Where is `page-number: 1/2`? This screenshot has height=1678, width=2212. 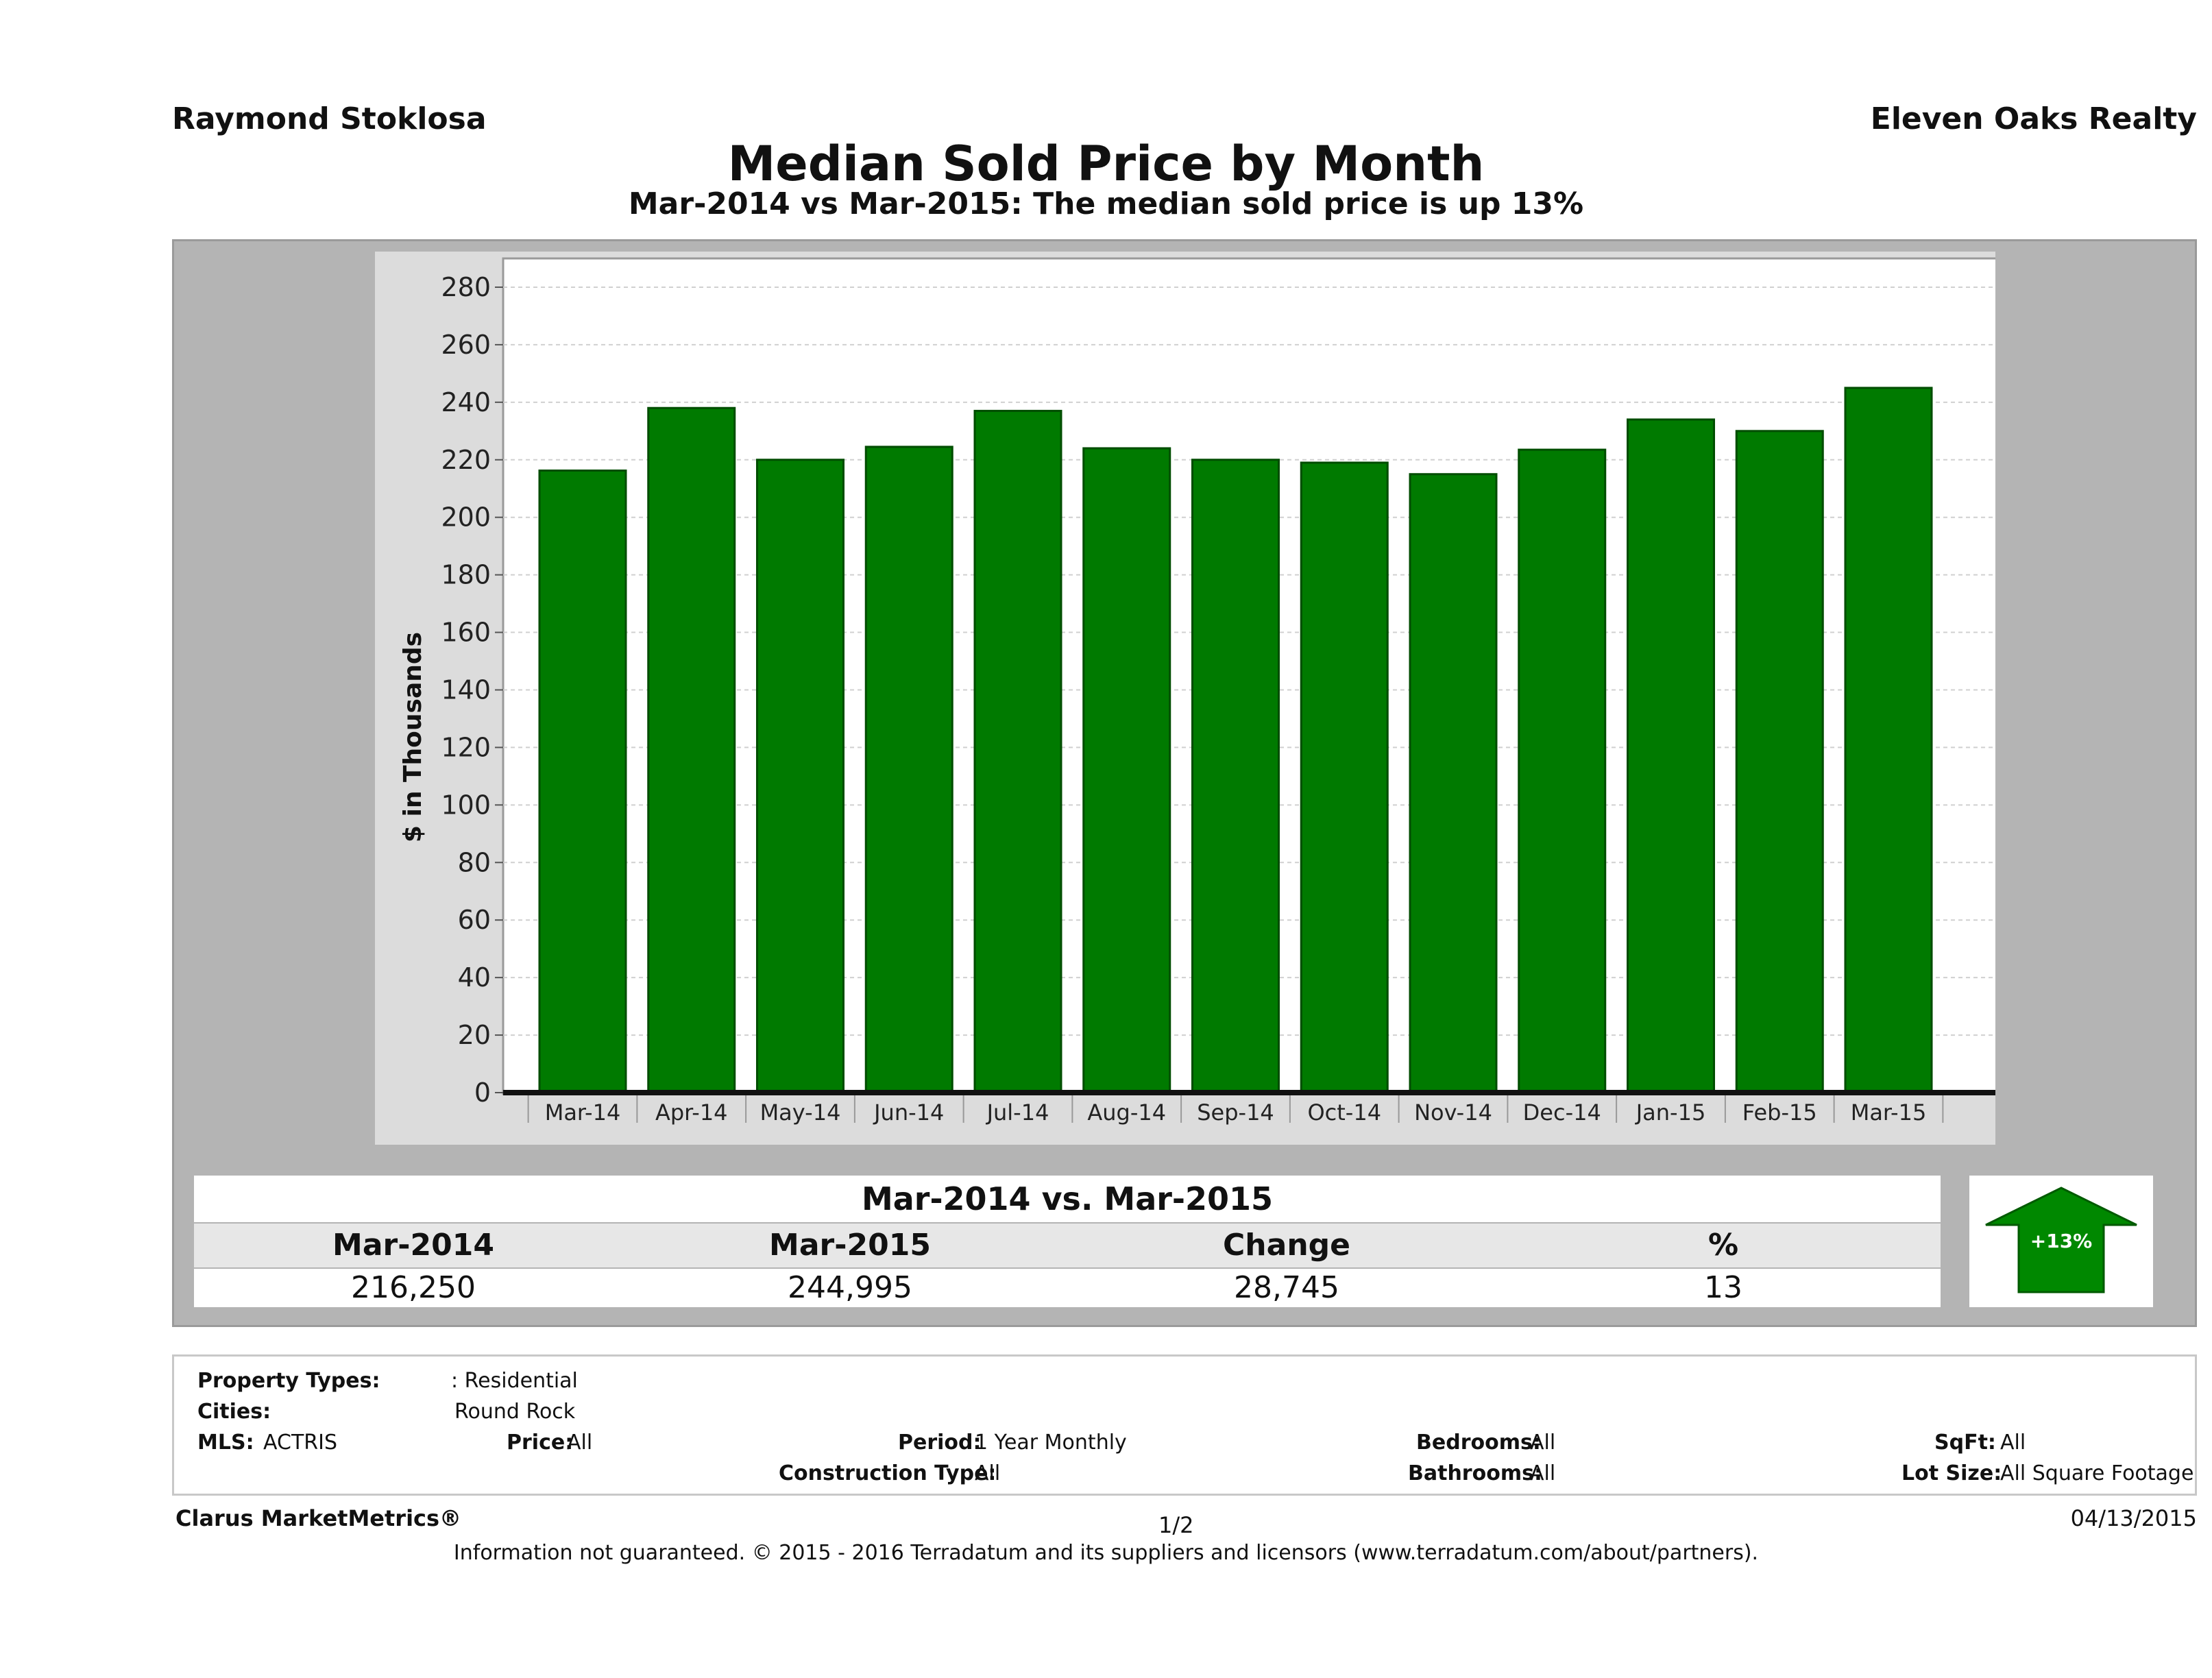 page-number: 1/2 is located at coordinates (1176, 1525).